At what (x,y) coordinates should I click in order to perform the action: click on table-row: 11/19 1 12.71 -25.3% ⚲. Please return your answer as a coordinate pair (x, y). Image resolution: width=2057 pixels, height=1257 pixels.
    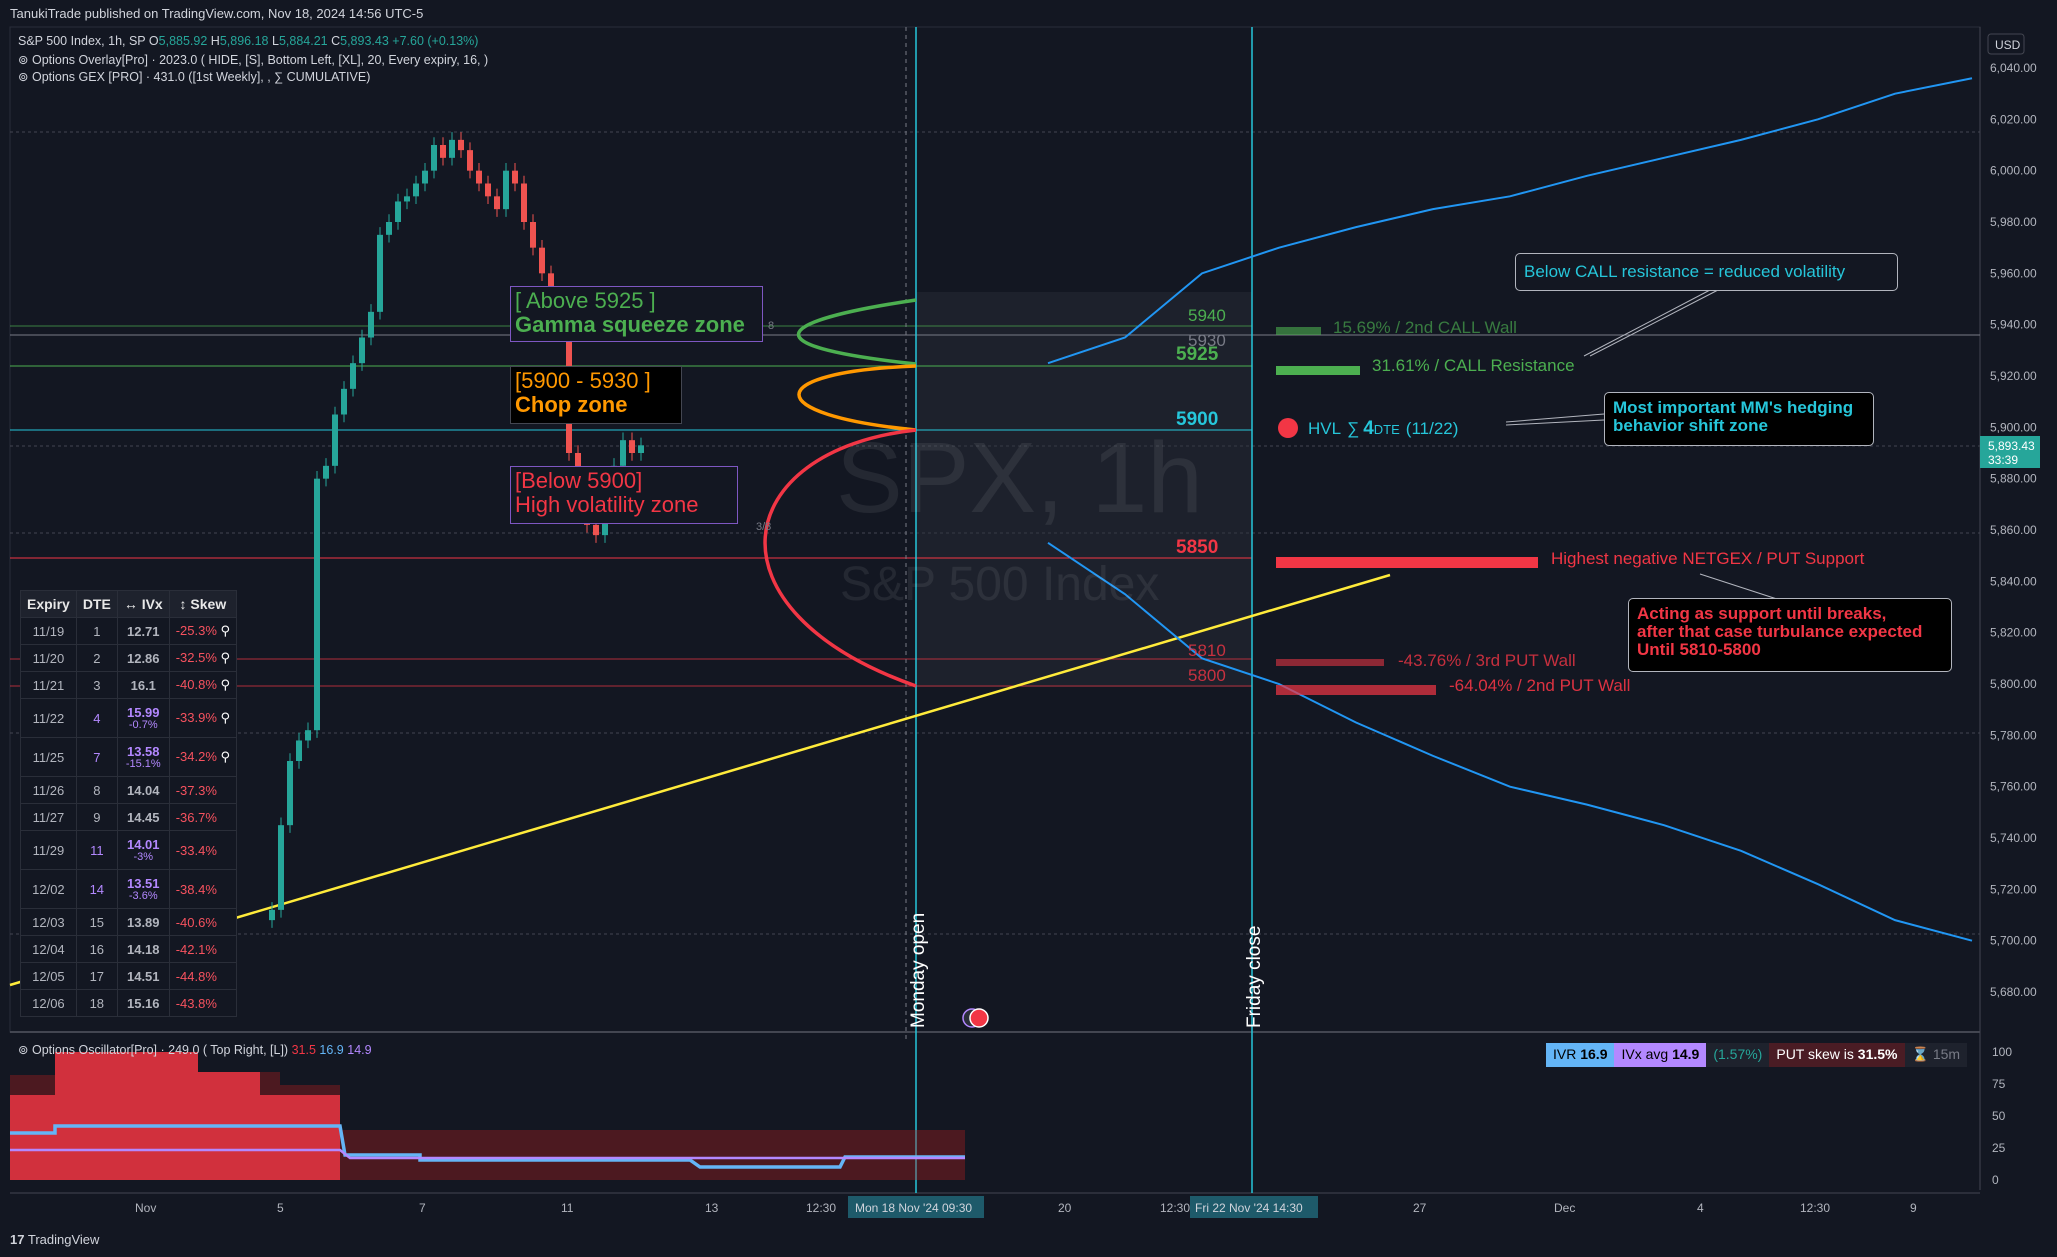
    Looking at the image, I should click on (129, 631).